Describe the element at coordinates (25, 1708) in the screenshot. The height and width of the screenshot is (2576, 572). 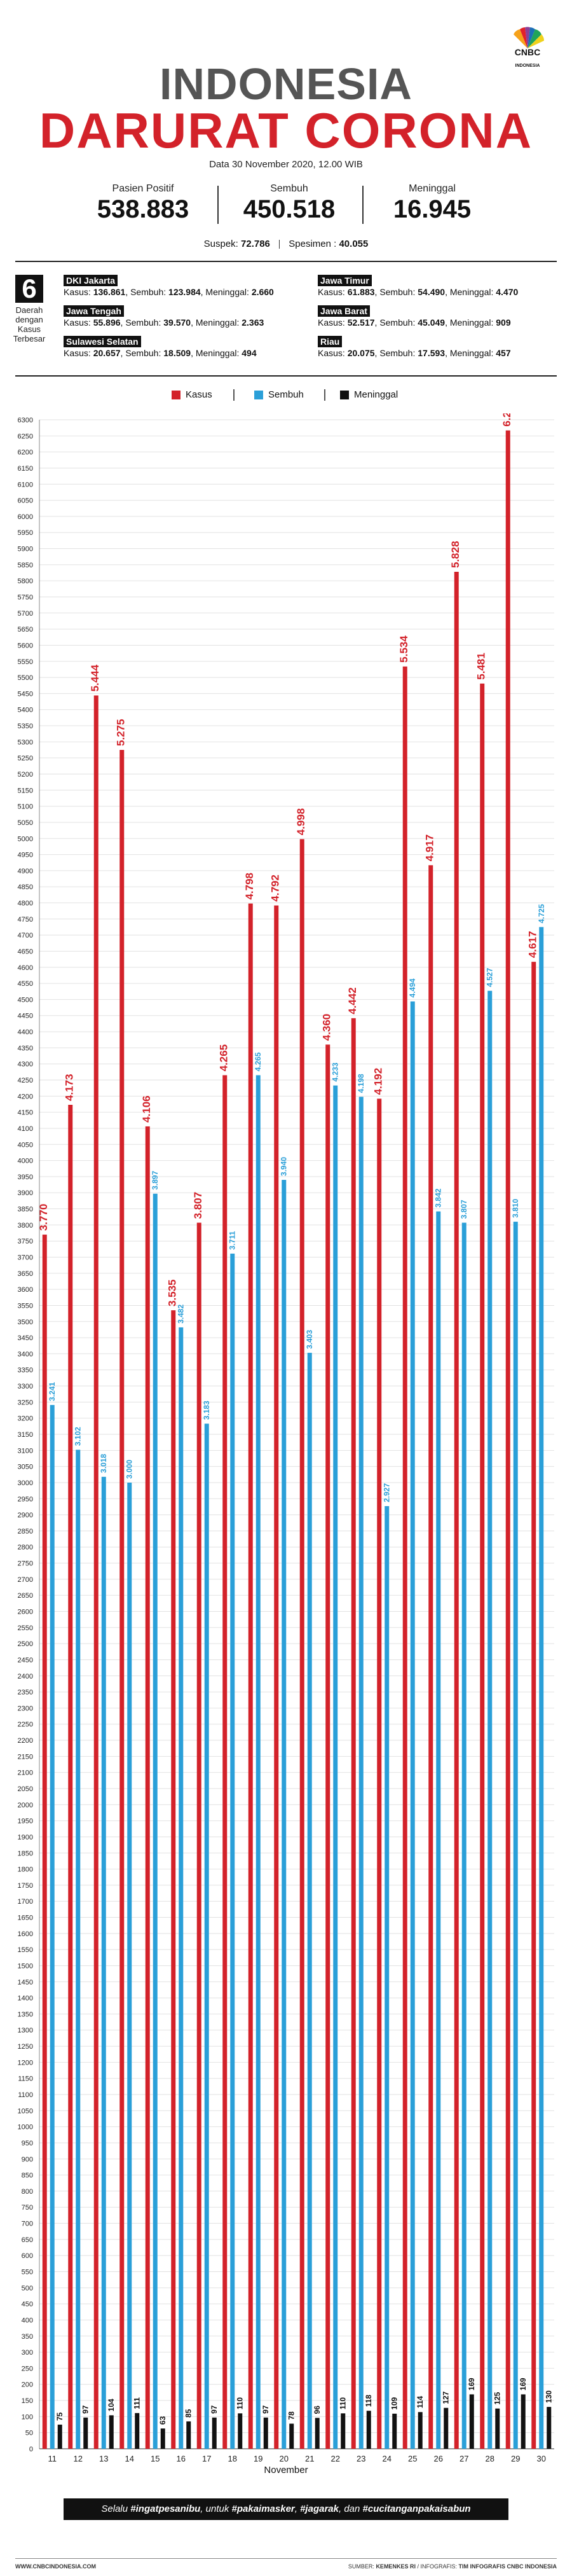
I see `y-tick-label: 2300` at that location.